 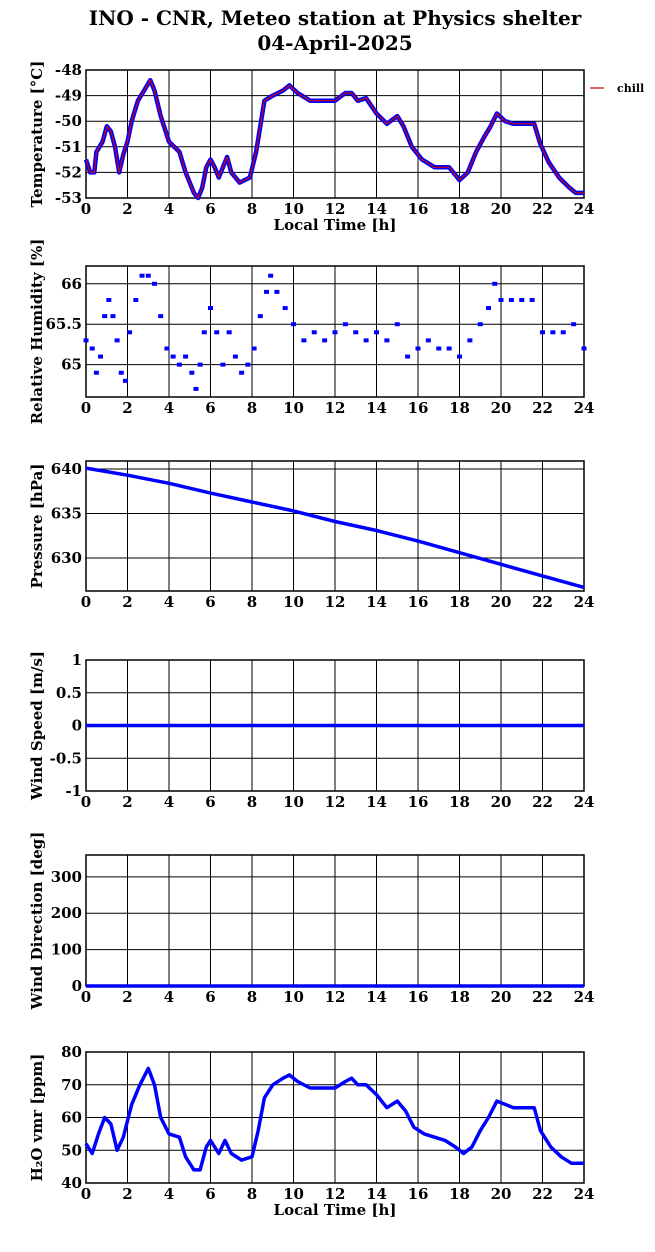 What do you see at coordinates (459, 209) in the screenshot?
I see `x-tick-label: 18` at bounding box center [459, 209].